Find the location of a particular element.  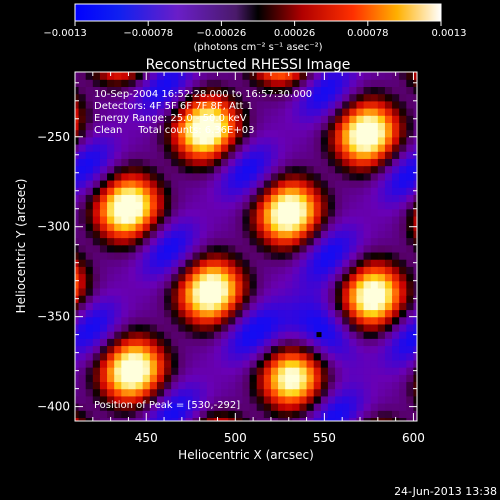

y-axis-tick-labels: −250−300−350−400 is located at coordinates (53, 272).